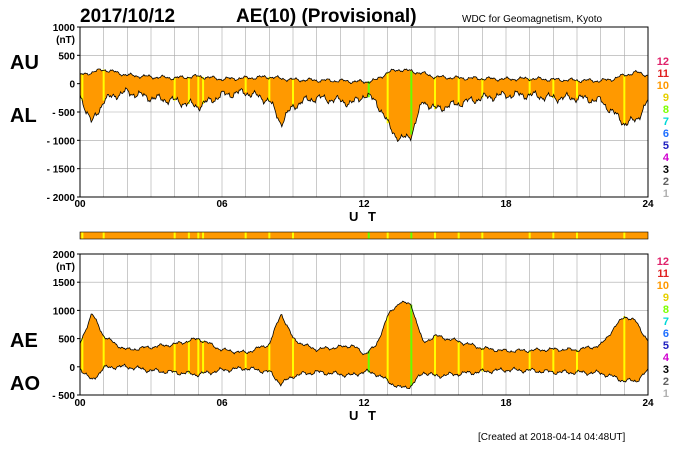 The height and width of the screenshot is (450, 700). What do you see at coordinates (364, 76) in the screenshot?
I see `series-line-au` at bounding box center [364, 76].